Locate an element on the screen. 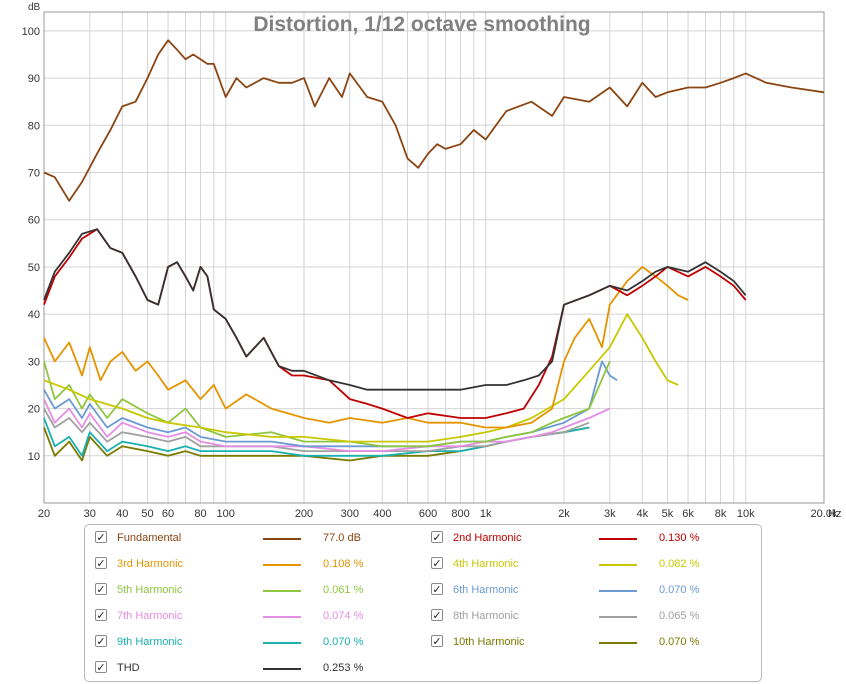 This screenshot has width=846, height=684. y-tick-label: 10 is located at coordinates (34, 457).